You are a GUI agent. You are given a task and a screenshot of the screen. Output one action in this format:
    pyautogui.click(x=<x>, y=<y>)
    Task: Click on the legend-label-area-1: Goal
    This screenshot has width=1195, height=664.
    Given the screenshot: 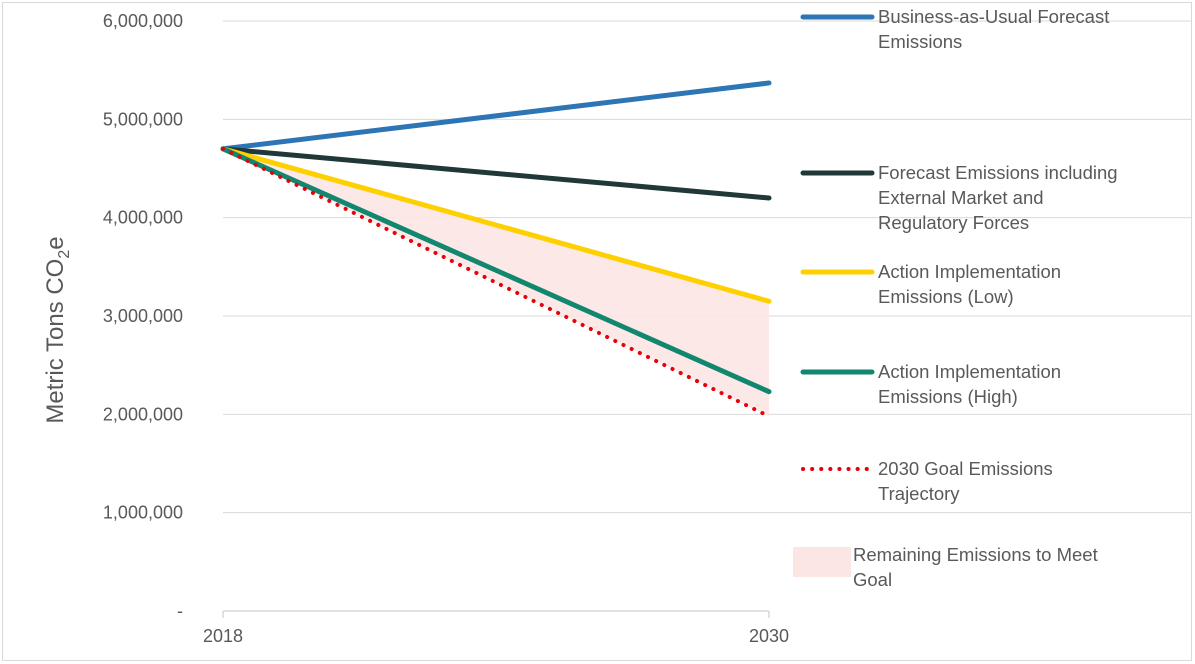 What is the action you would take?
    pyautogui.click(x=872, y=579)
    